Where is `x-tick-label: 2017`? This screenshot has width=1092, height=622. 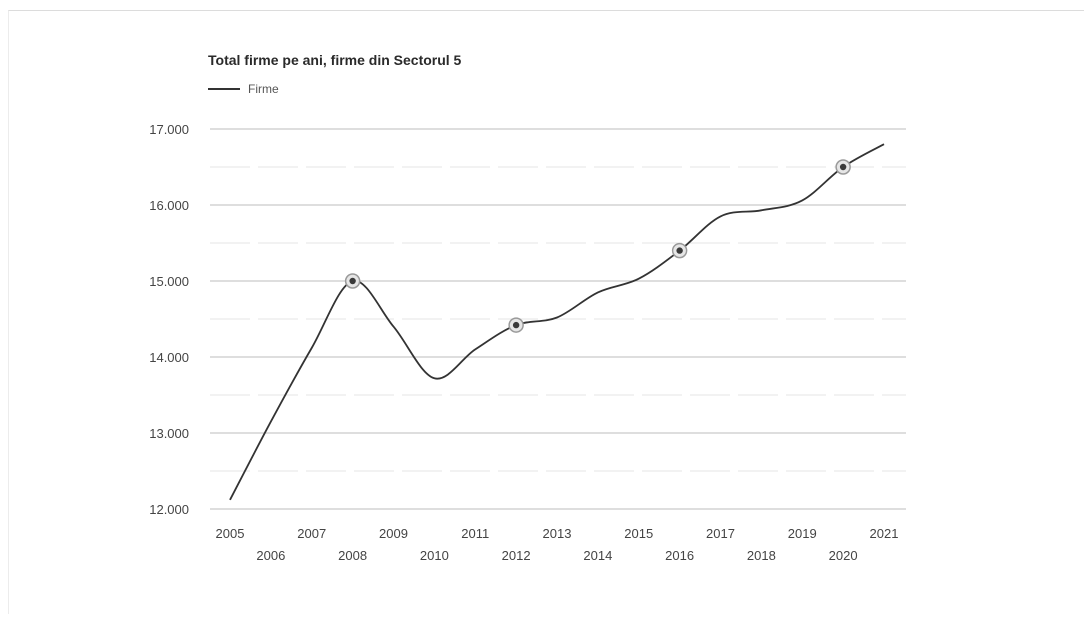
x-tick-label: 2017 is located at coordinates (720, 533).